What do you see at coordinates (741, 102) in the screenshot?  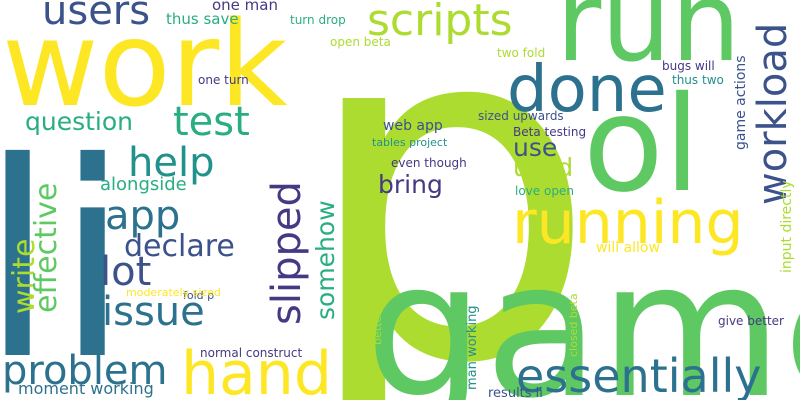 I see `word-game-actions: game actions` at bounding box center [741, 102].